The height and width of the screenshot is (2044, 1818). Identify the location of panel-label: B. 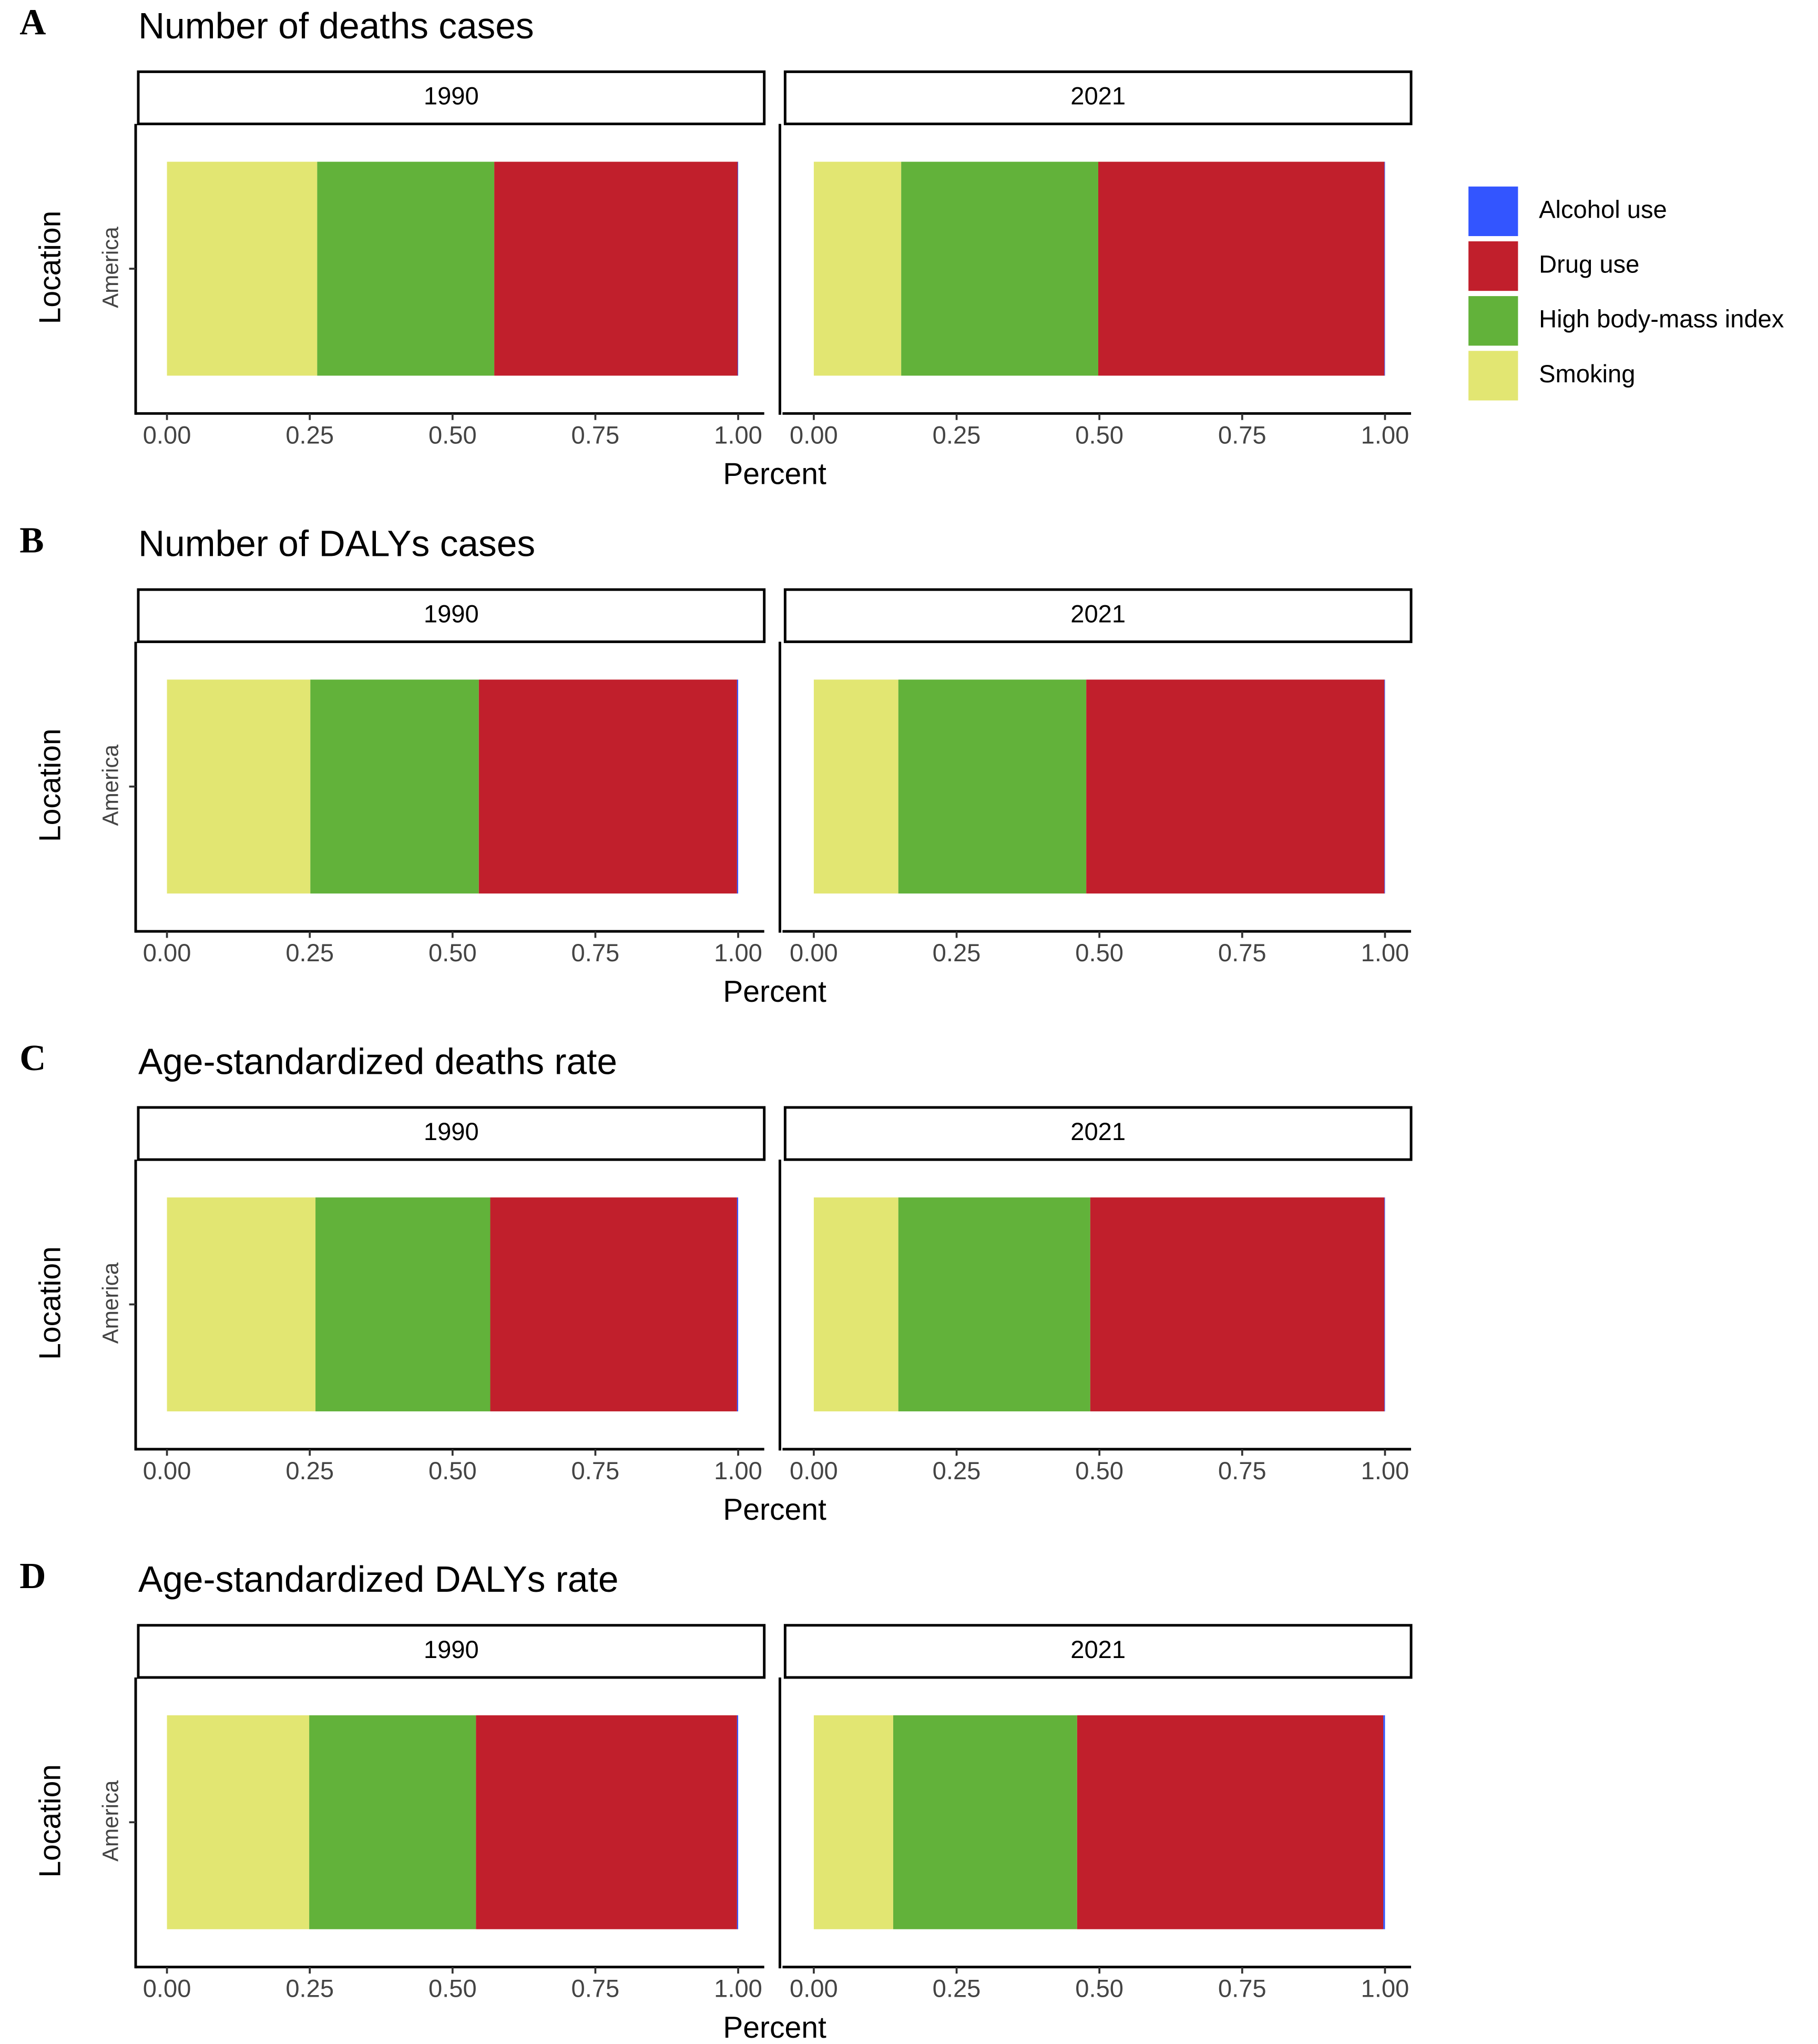
(31, 540).